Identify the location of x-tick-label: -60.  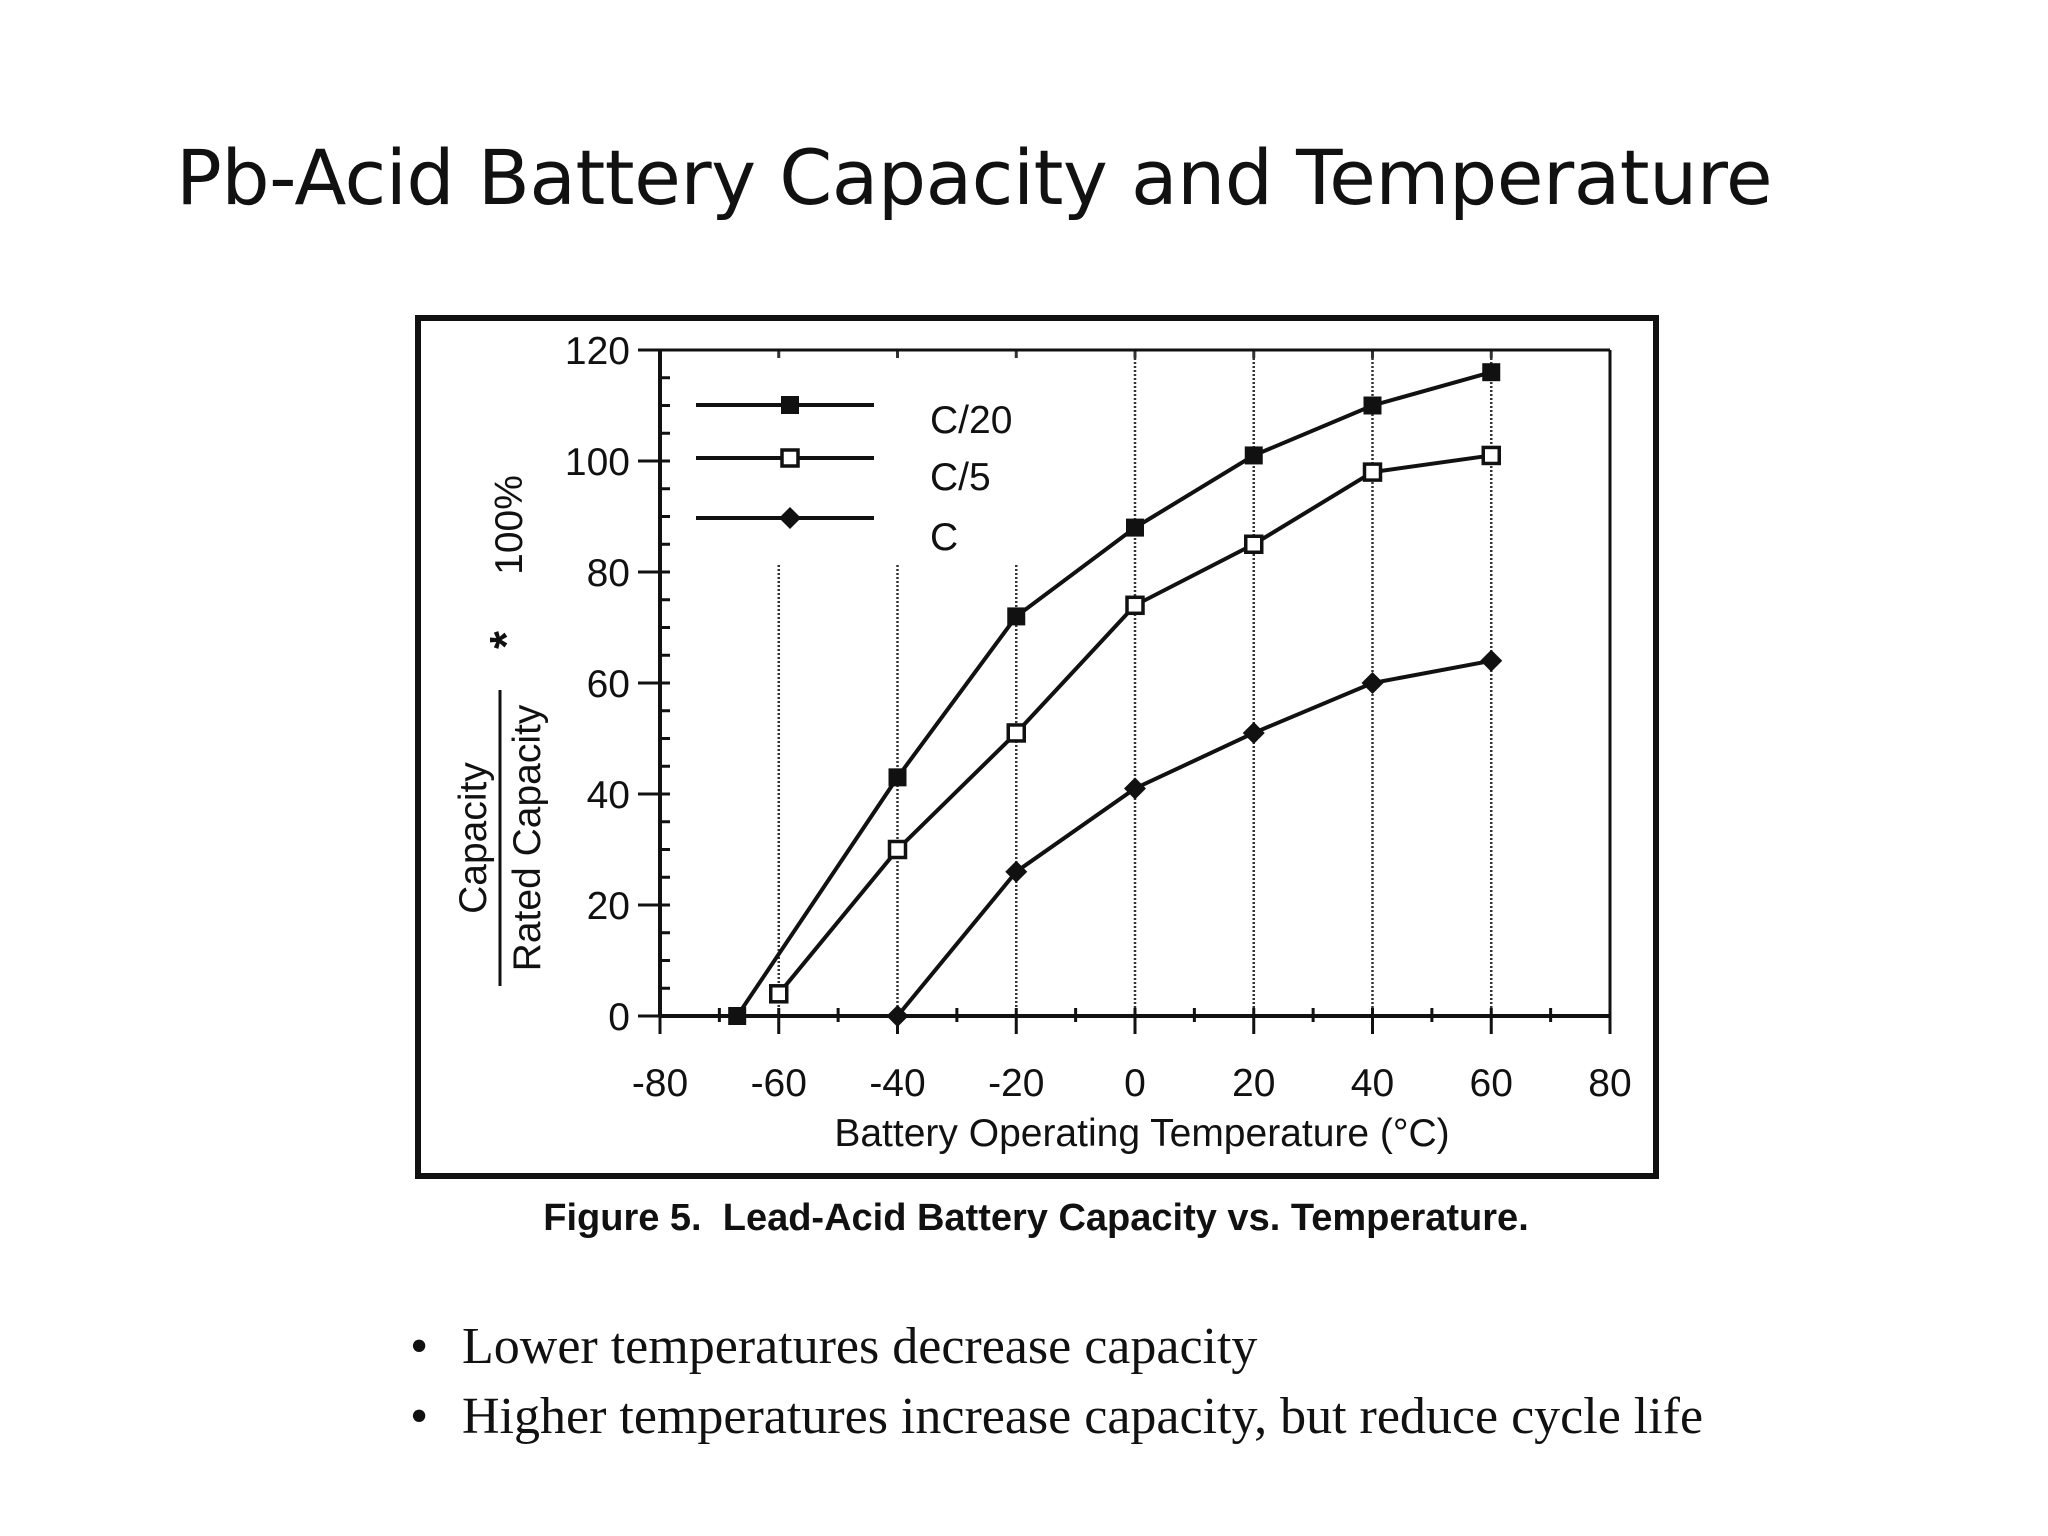
(779, 1083).